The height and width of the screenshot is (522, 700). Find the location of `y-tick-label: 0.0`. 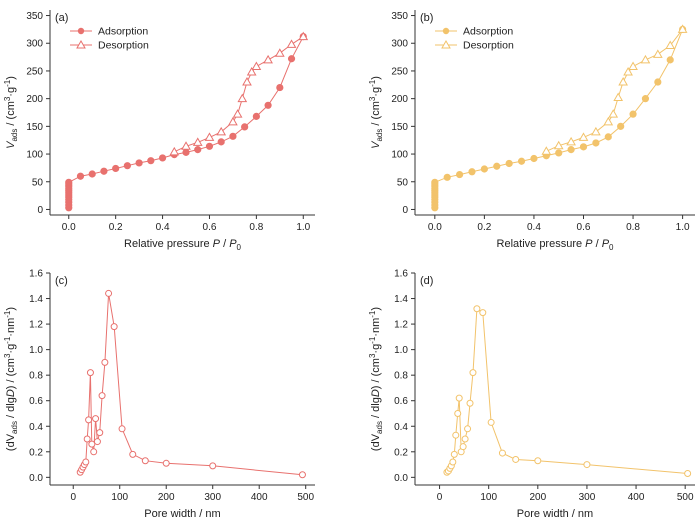

y-tick-label: 0.0 is located at coordinates (401, 478).